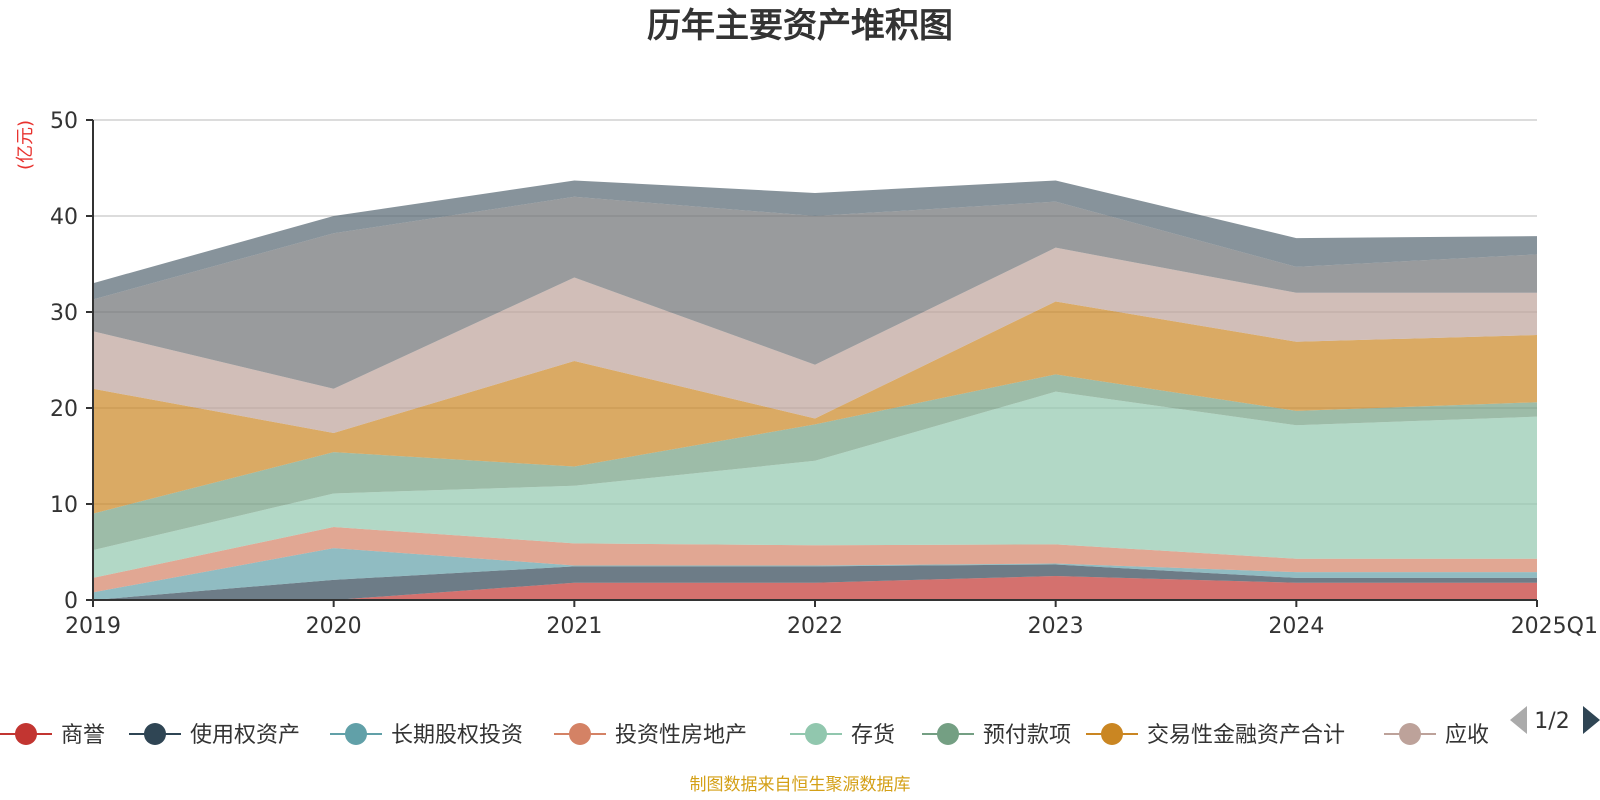 This screenshot has width=1600, height=800. Describe the element at coordinates (457, 735) in the screenshot. I see `legend-label-2: 长期股权投资` at that location.